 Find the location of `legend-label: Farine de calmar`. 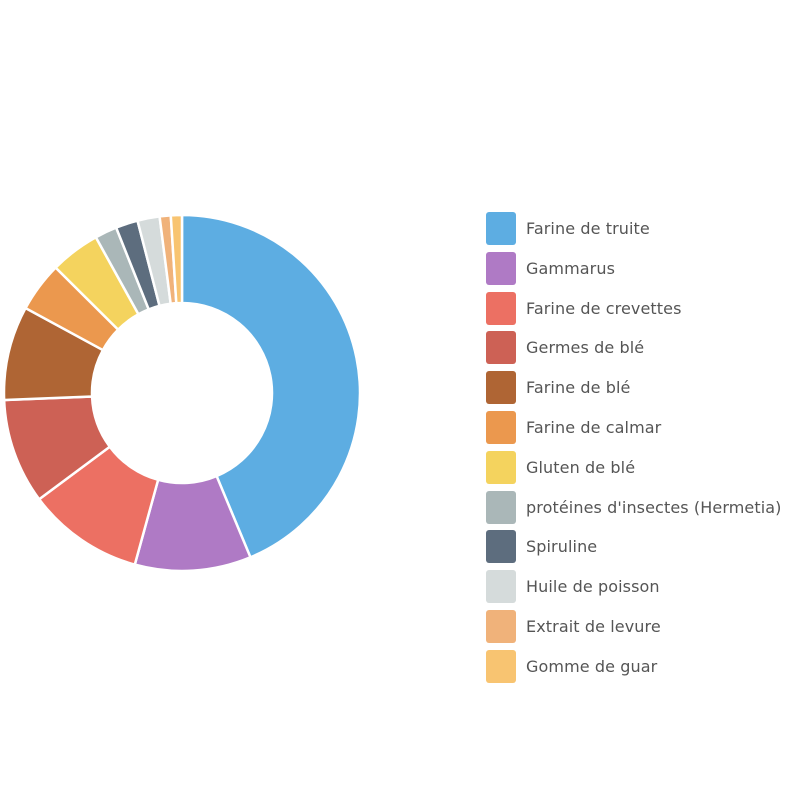

legend-label: Farine de calmar is located at coordinates (594, 427).